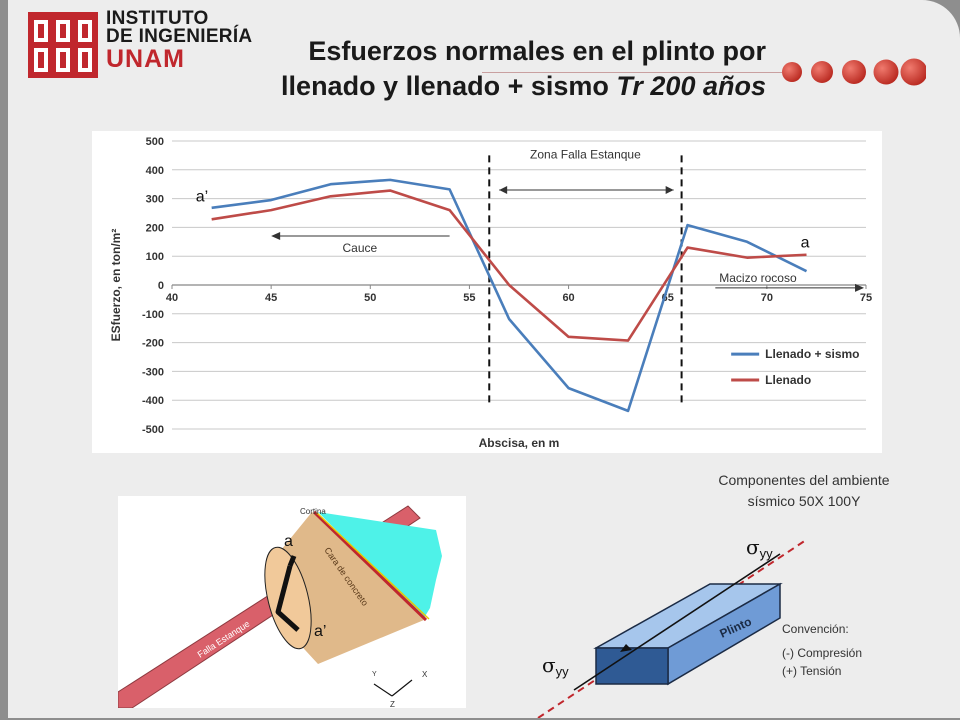 The height and width of the screenshot is (720, 960). I want to click on stress-arrow-icon, so click(626, 648).